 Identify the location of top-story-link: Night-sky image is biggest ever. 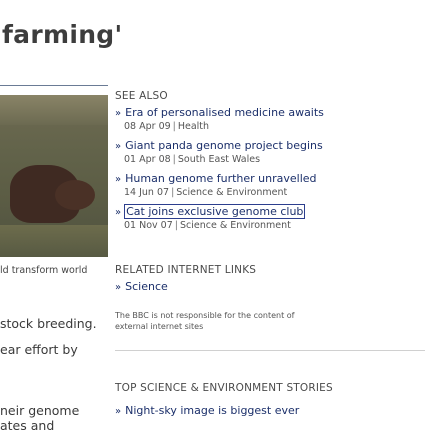
(212, 410).